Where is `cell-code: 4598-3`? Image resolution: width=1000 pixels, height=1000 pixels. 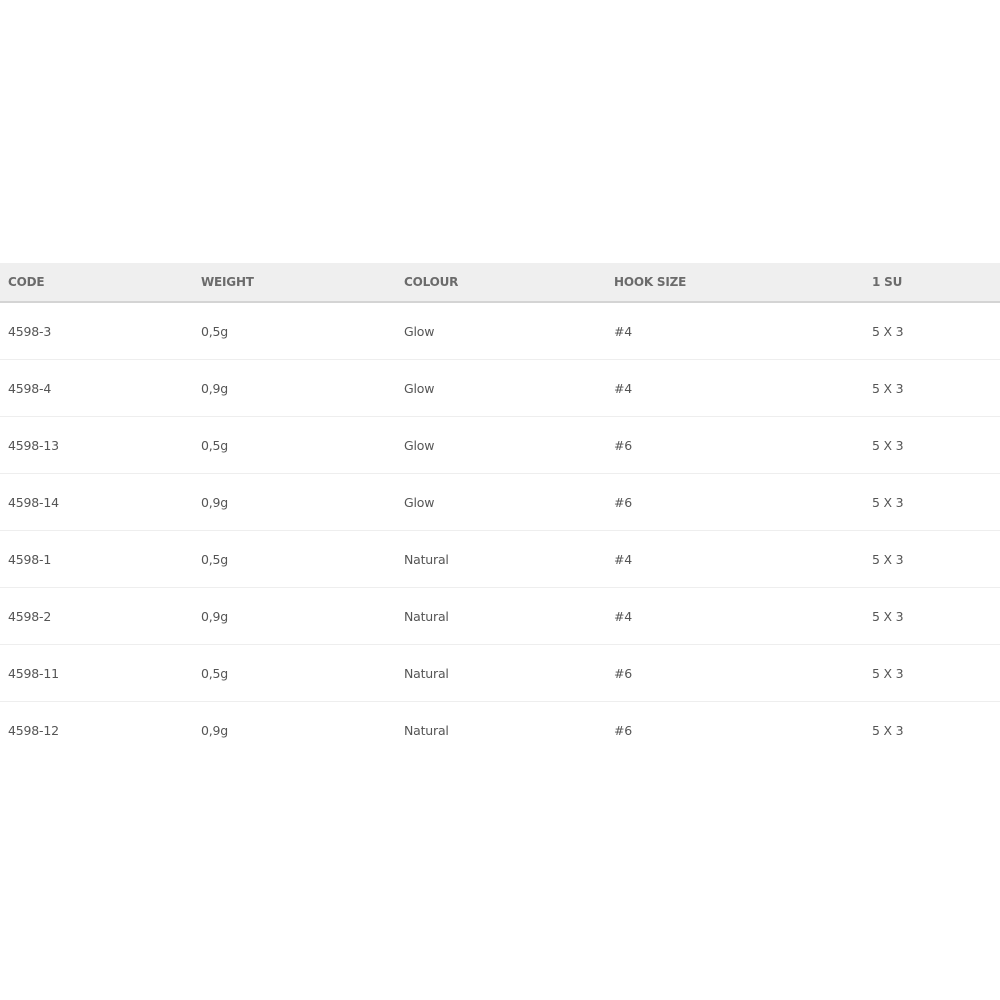 cell-code: 4598-3 is located at coordinates (96, 331).